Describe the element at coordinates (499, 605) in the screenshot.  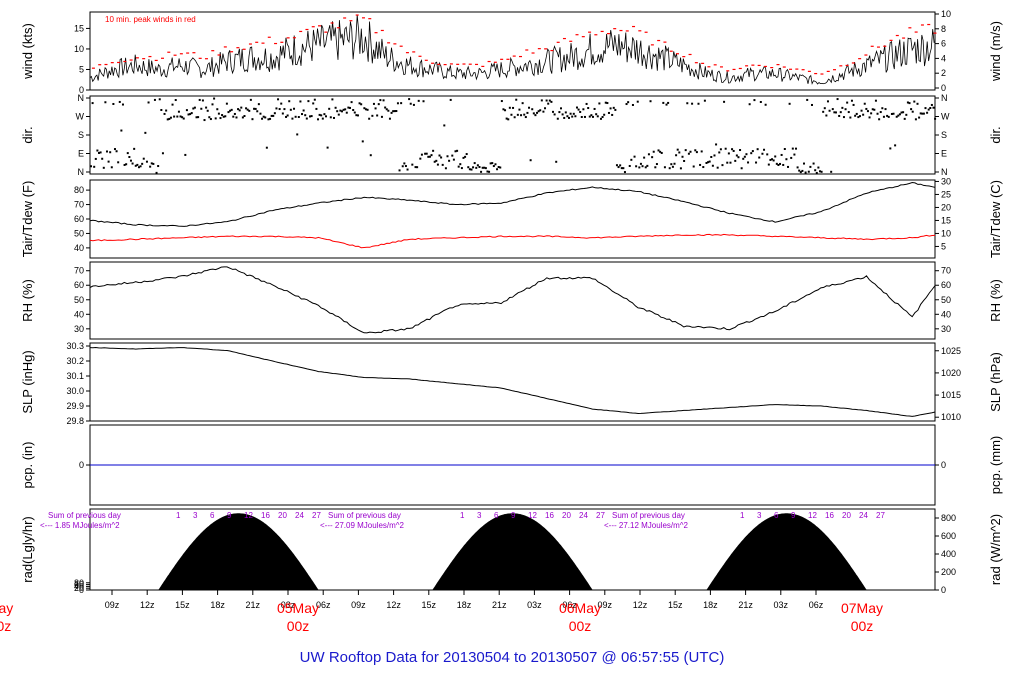
I see `x-tick-label: 21z` at that location.